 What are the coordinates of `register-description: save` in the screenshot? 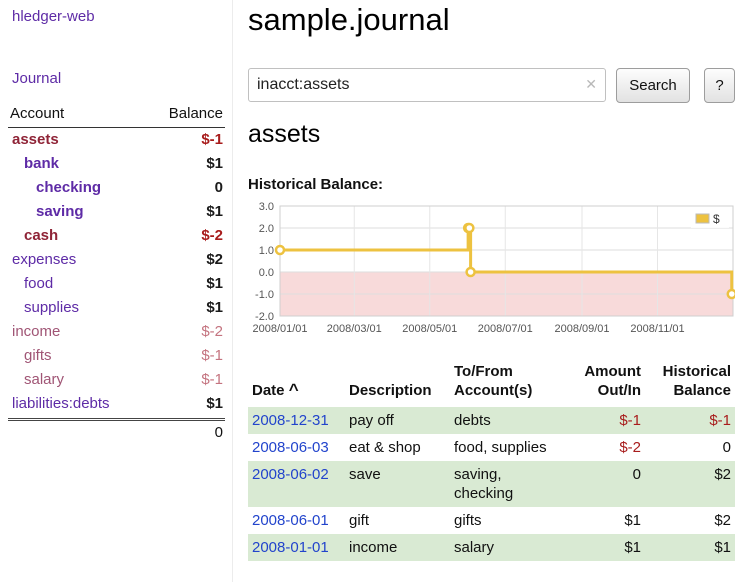 It's located at (365, 474).